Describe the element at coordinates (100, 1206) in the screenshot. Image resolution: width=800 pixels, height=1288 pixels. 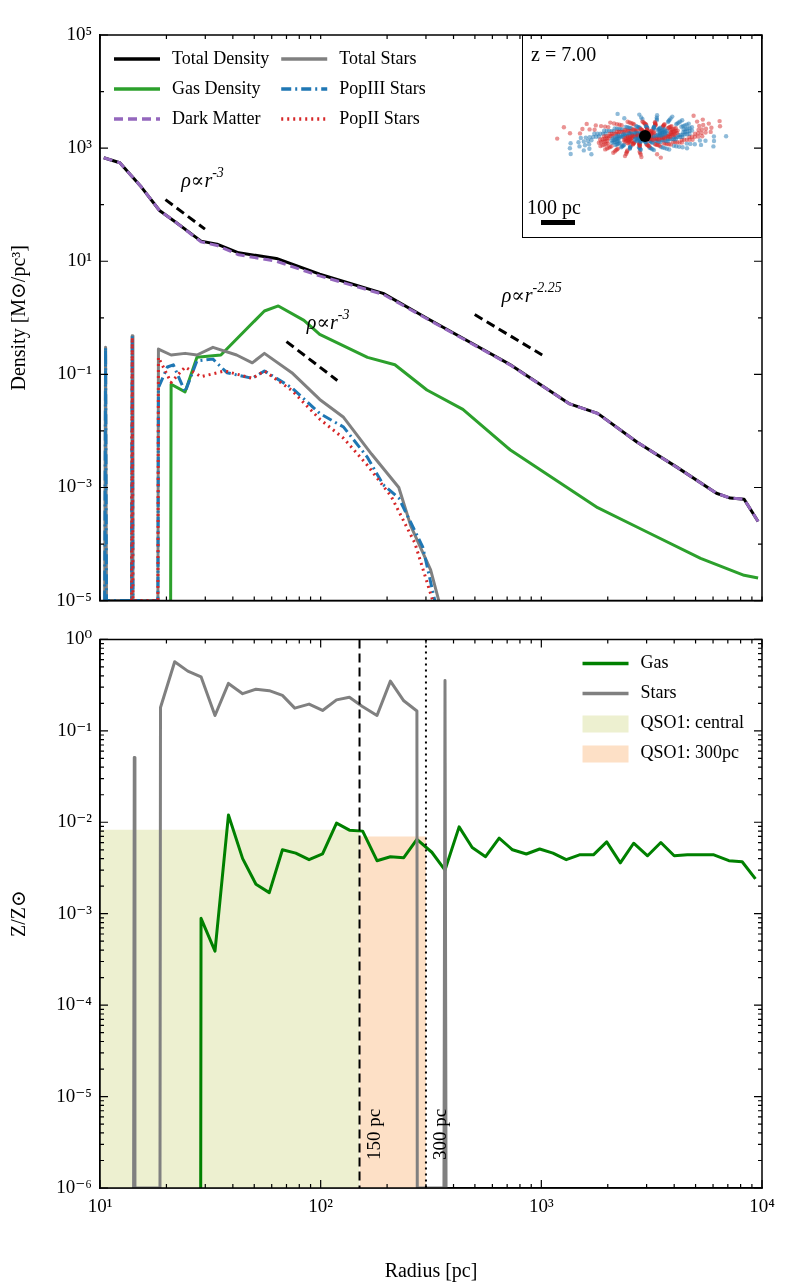
I see `x-tick-label: 10¹` at that location.